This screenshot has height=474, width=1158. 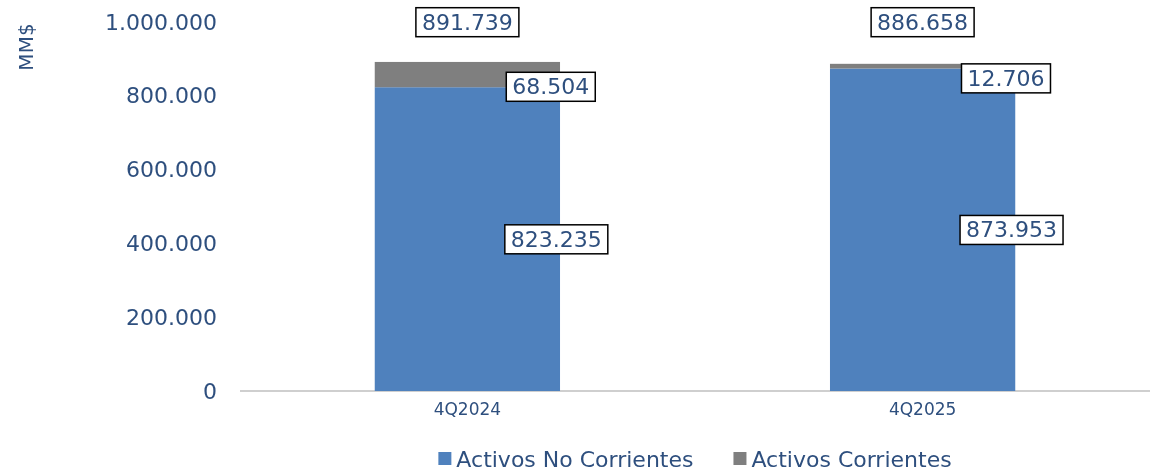 I want to click on total-label: 891.739, so click(x=467, y=22).